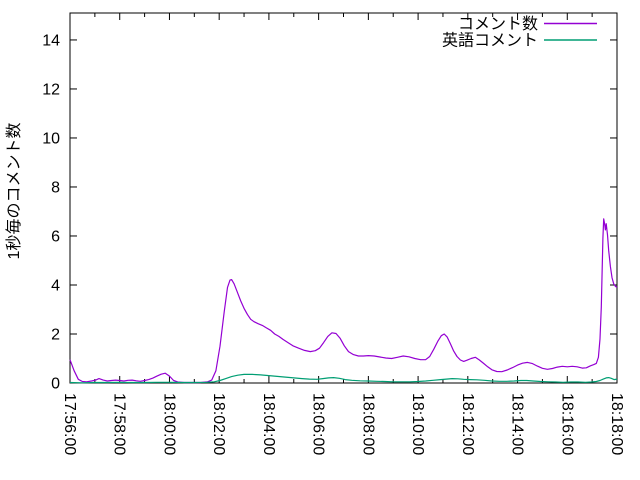  I want to click on legend-label-comments: コメント数, so click(498, 24).